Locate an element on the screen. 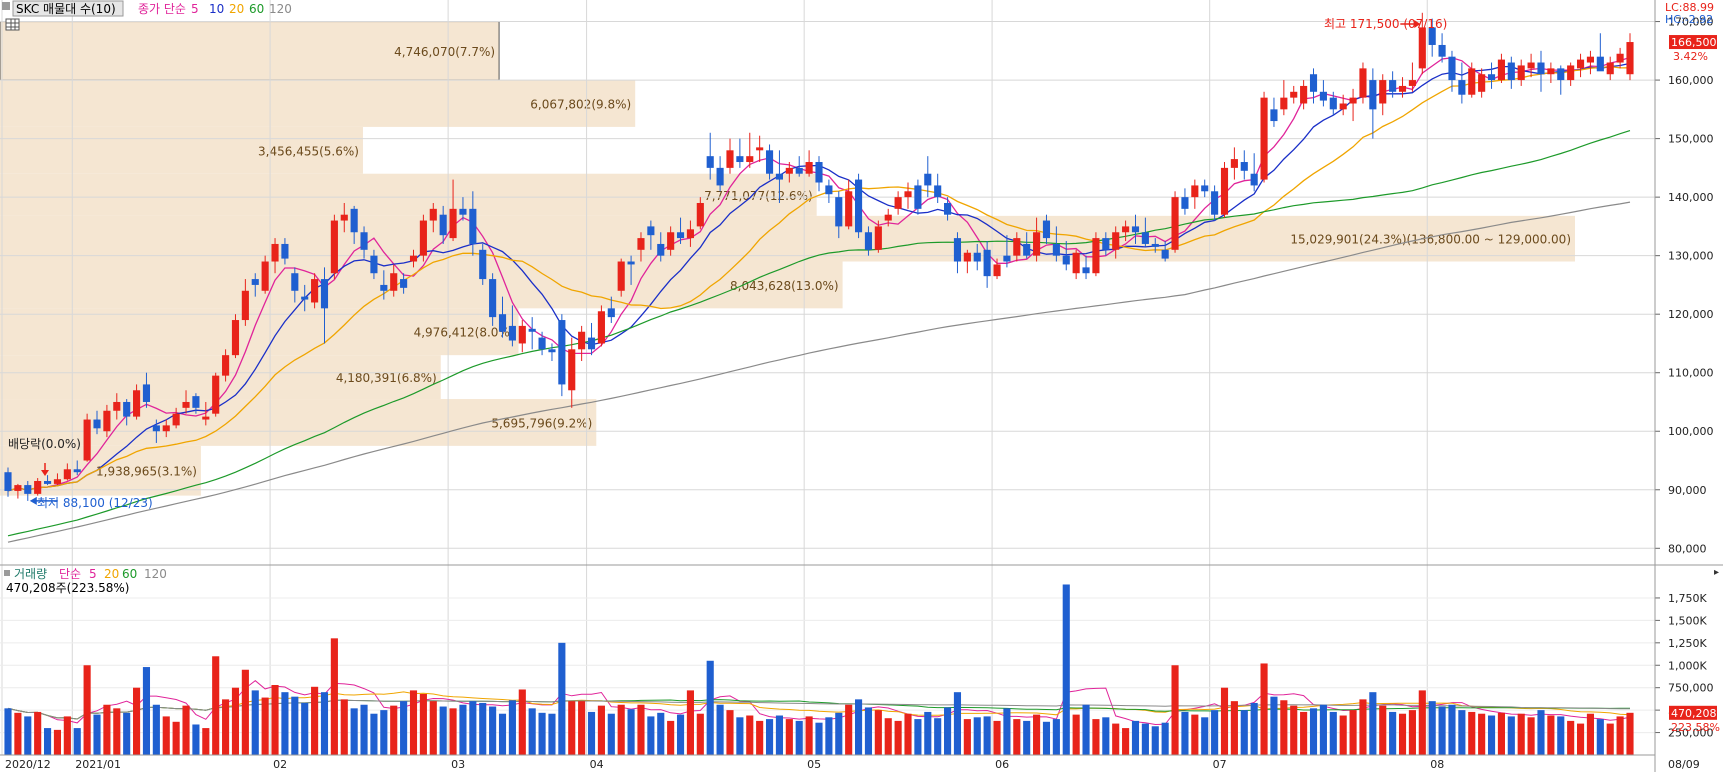  high-annotation: 최고 171,500 (07/16) is located at coordinates (1385, 24).